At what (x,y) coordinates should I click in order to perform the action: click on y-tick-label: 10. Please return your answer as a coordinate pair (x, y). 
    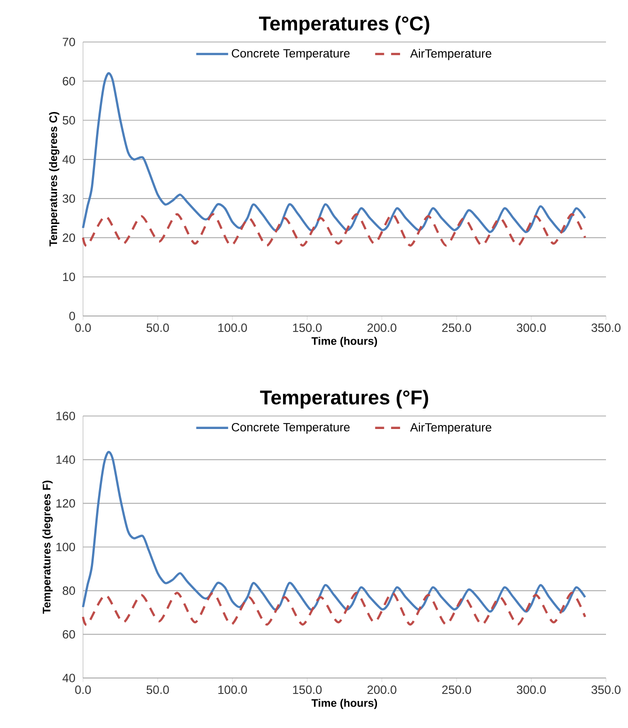
    Looking at the image, I should click on (69, 277).